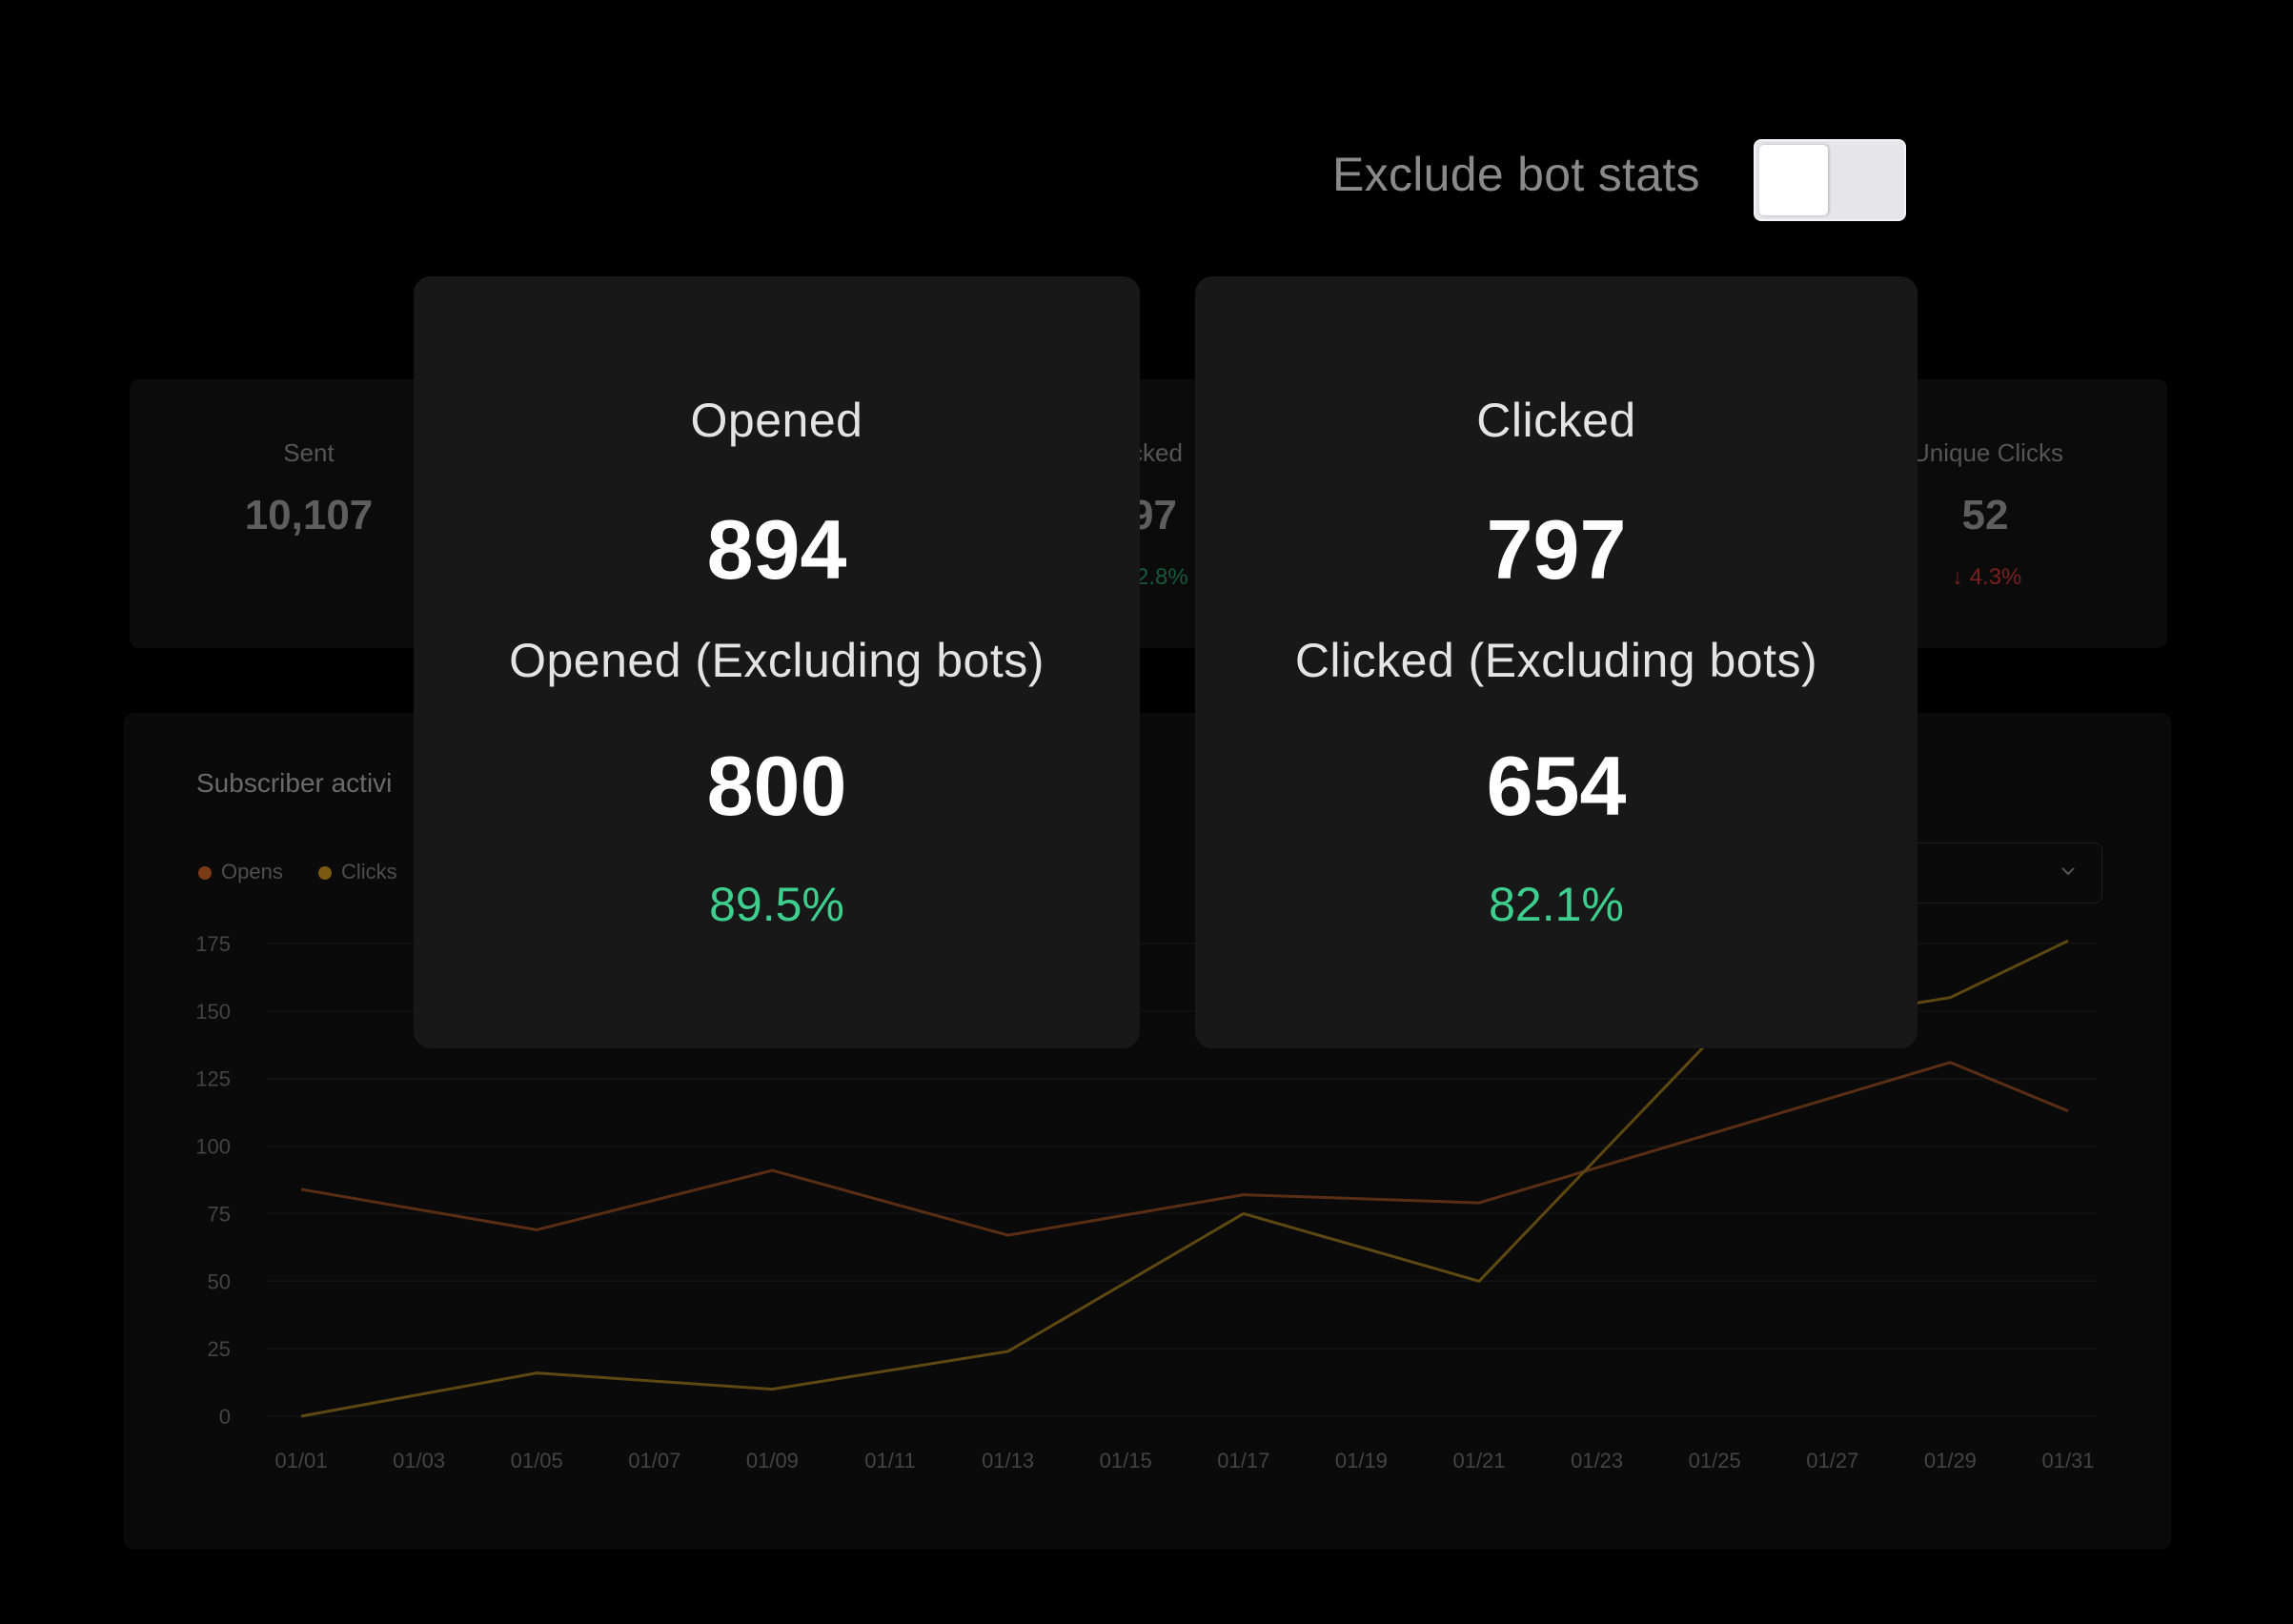 Image resolution: width=2293 pixels, height=1624 pixels. I want to click on x-tick-label: 01/29, so click(1951, 1460).